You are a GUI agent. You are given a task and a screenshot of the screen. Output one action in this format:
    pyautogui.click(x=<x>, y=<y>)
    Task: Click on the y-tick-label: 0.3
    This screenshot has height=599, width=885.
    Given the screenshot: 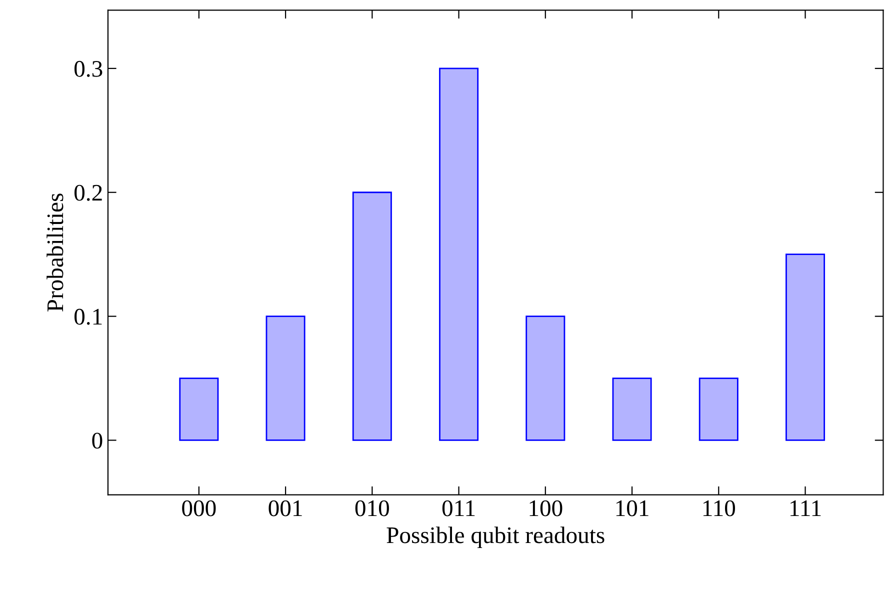 What is the action you would take?
    pyautogui.click(x=88, y=68)
    